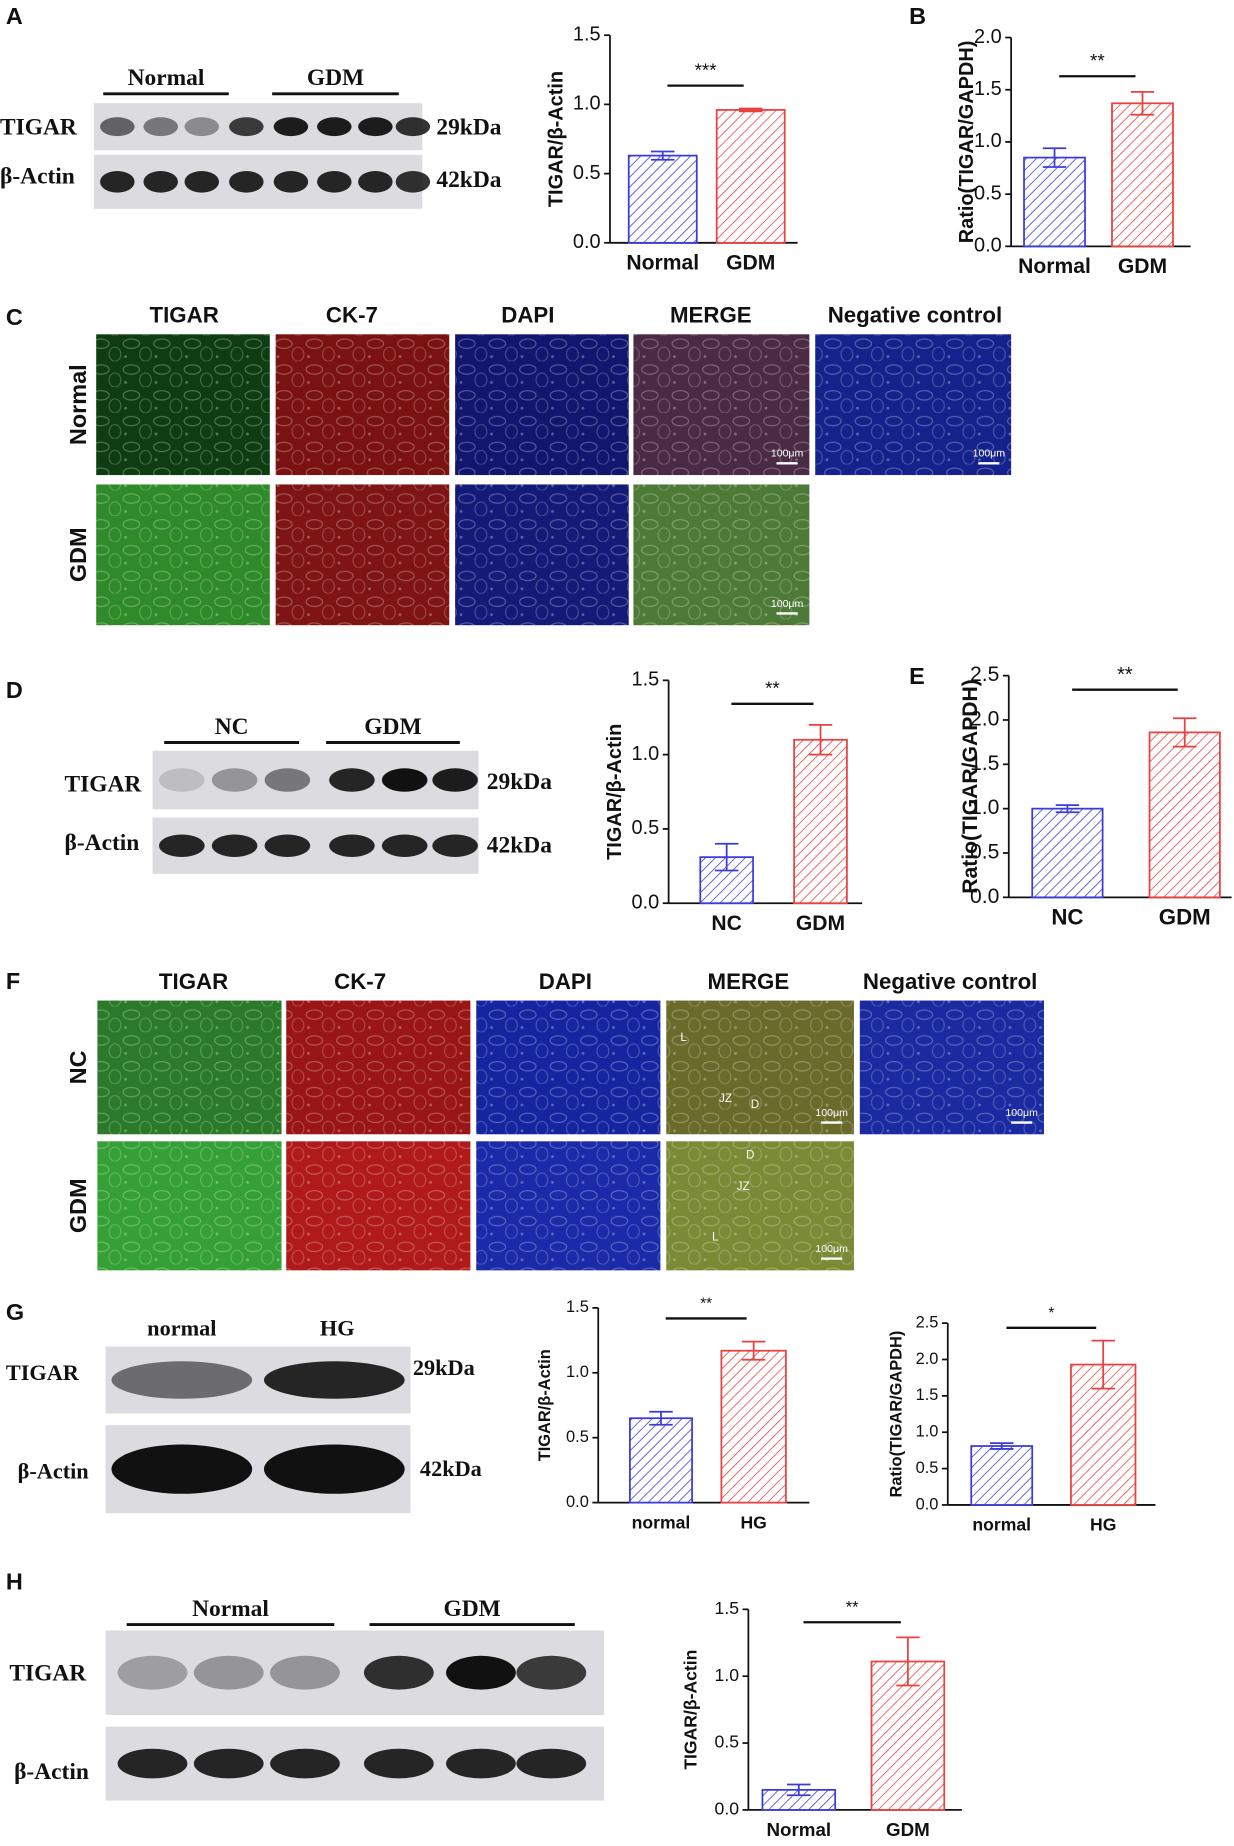  I want to click on row-label: NC, so click(78, 1067).